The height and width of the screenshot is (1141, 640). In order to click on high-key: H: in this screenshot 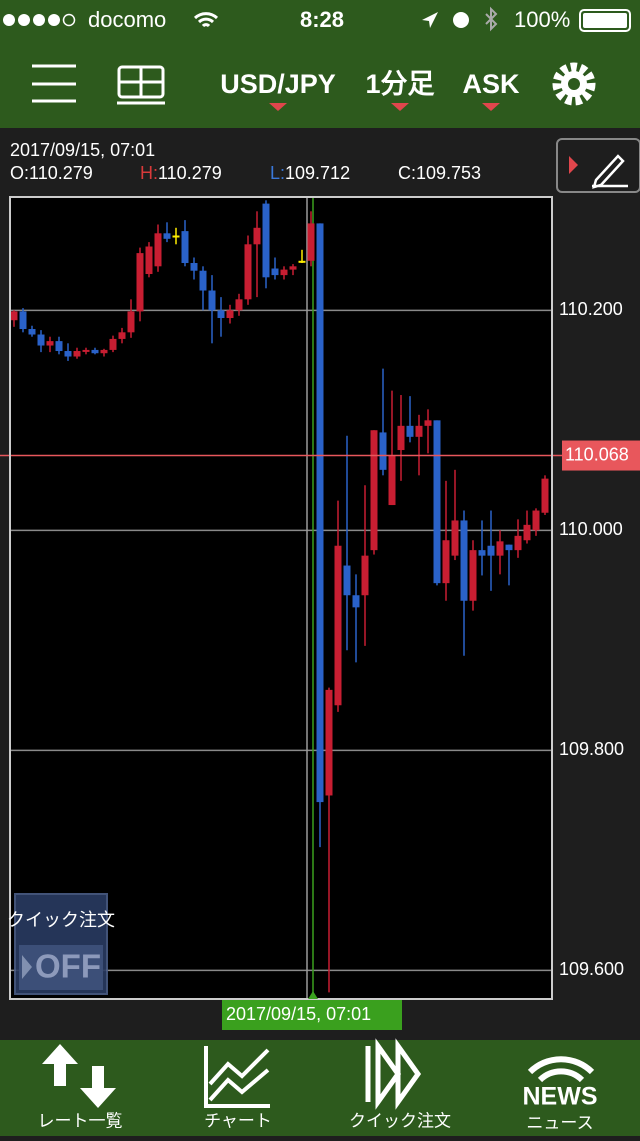, I will do `click(149, 173)`.